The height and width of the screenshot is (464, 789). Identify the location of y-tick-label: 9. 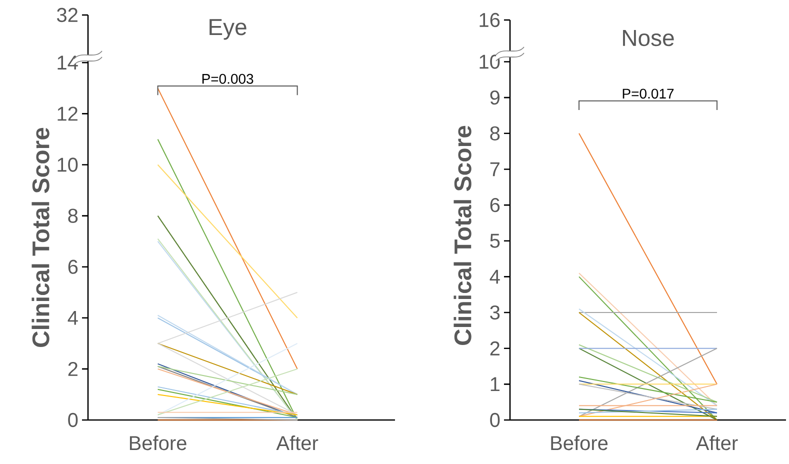
(495, 97).